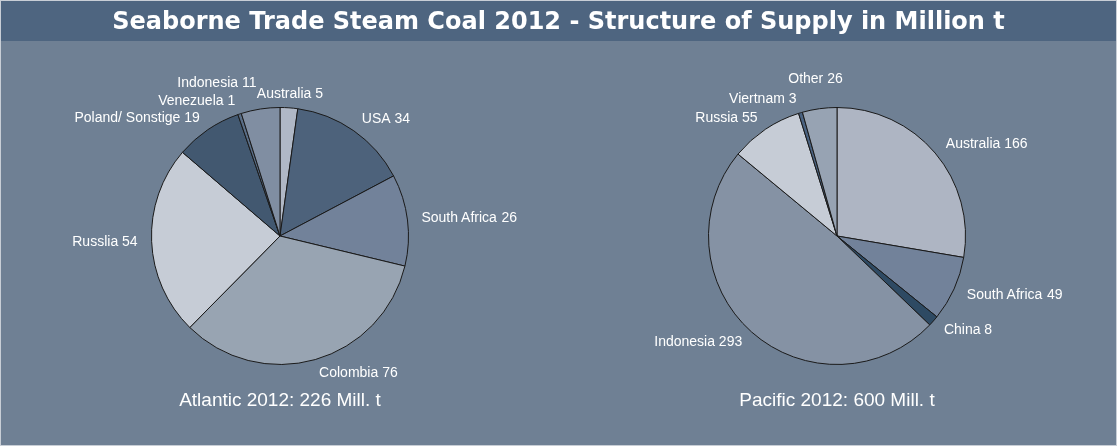 The width and height of the screenshot is (1117, 446). What do you see at coordinates (988, 329) in the screenshot?
I see `data-label: 8` at bounding box center [988, 329].